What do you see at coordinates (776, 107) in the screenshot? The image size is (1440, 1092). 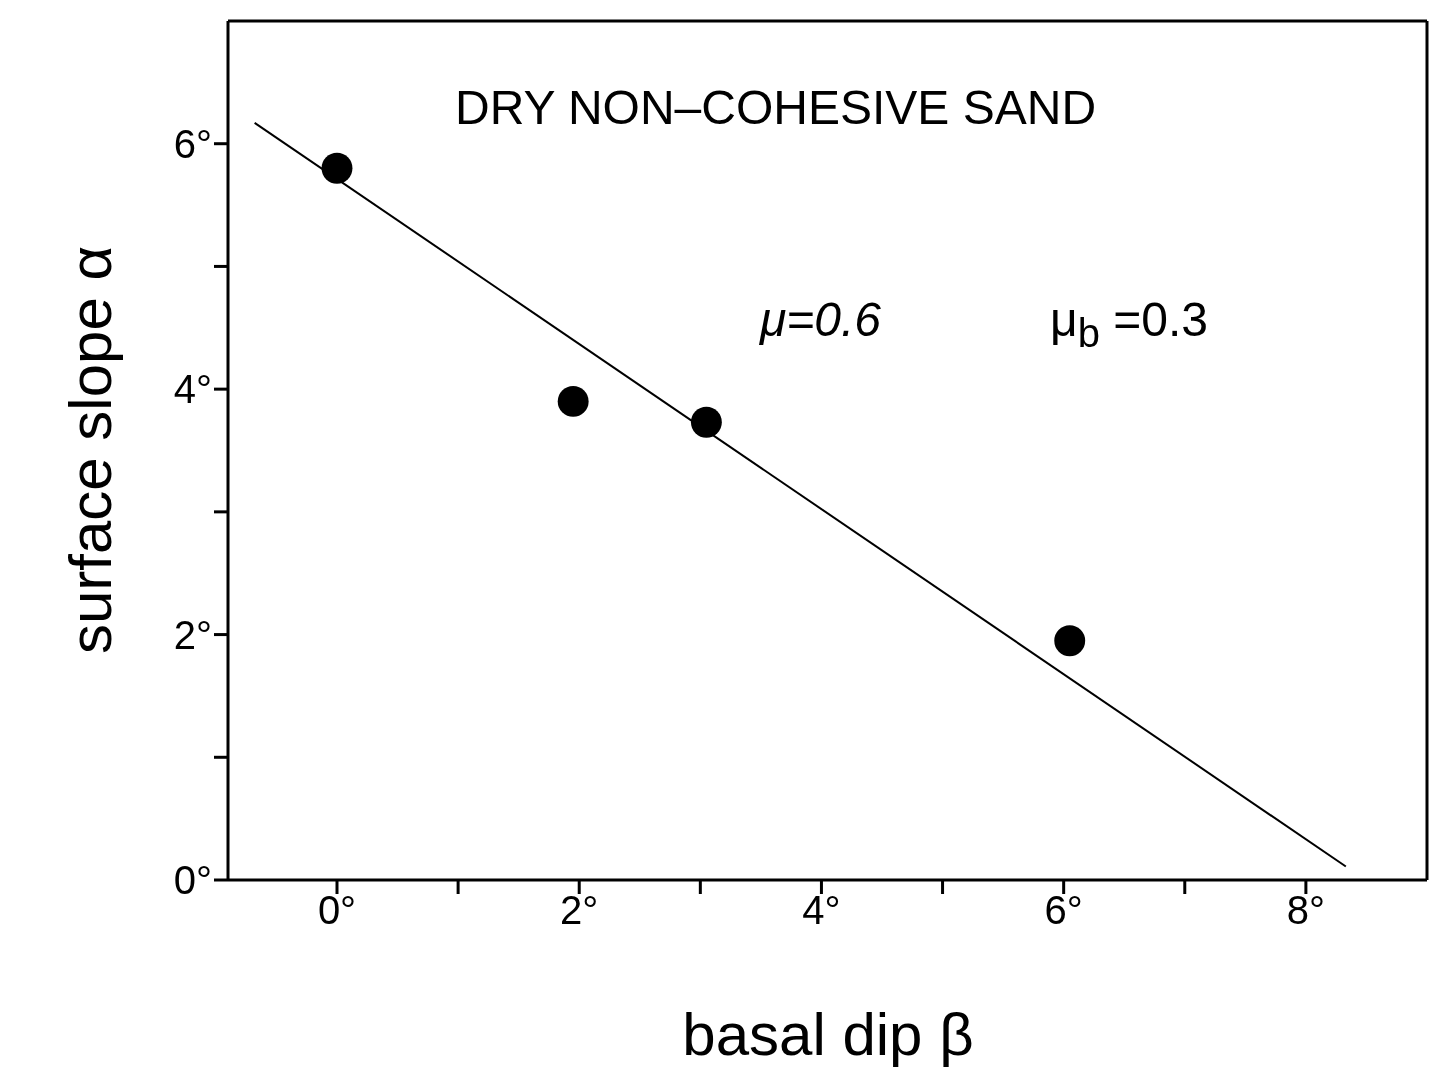 I see `annotation: DRY NON–COHESIVE SAND` at bounding box center [776, 107].